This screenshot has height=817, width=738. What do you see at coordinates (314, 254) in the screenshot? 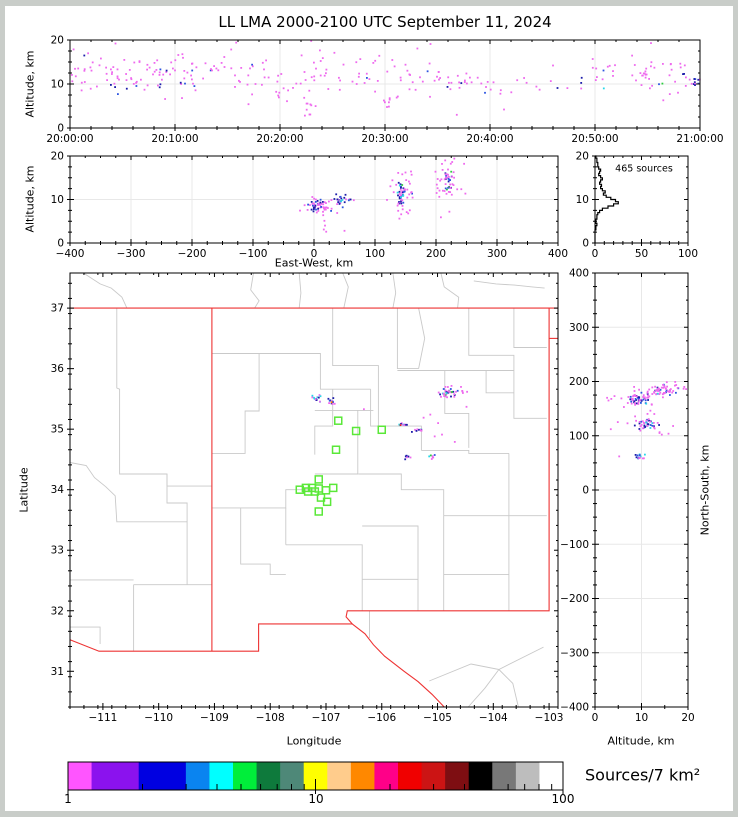
I see `tick-label: 0` at bounding box center [314, 254].